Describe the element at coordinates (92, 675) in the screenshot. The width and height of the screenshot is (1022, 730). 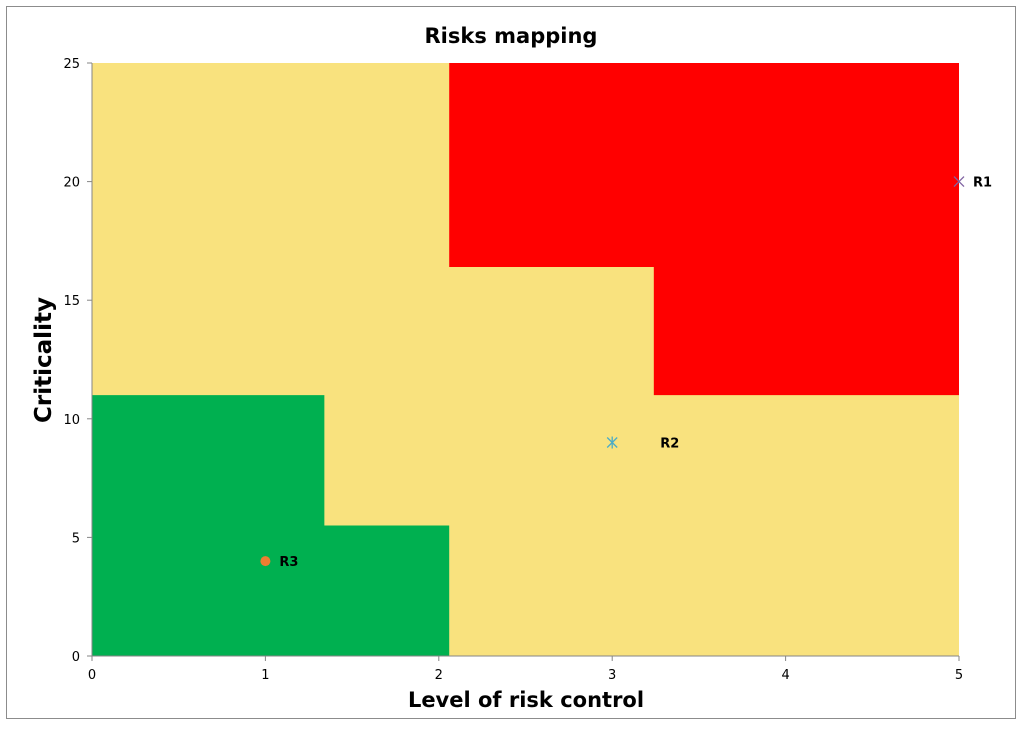
I see `x-tick-label: 0` at that location.